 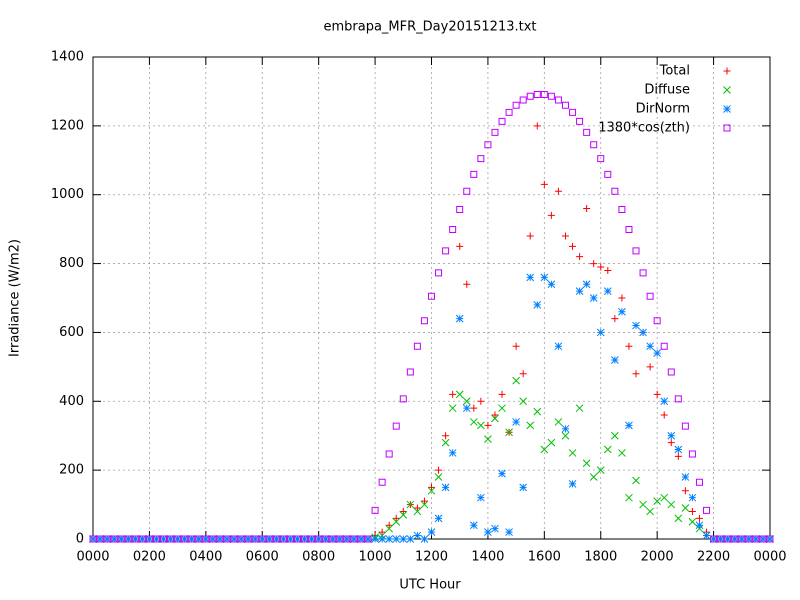 I want to click on x-tick-label: 0400, so click(x=205, y=557).